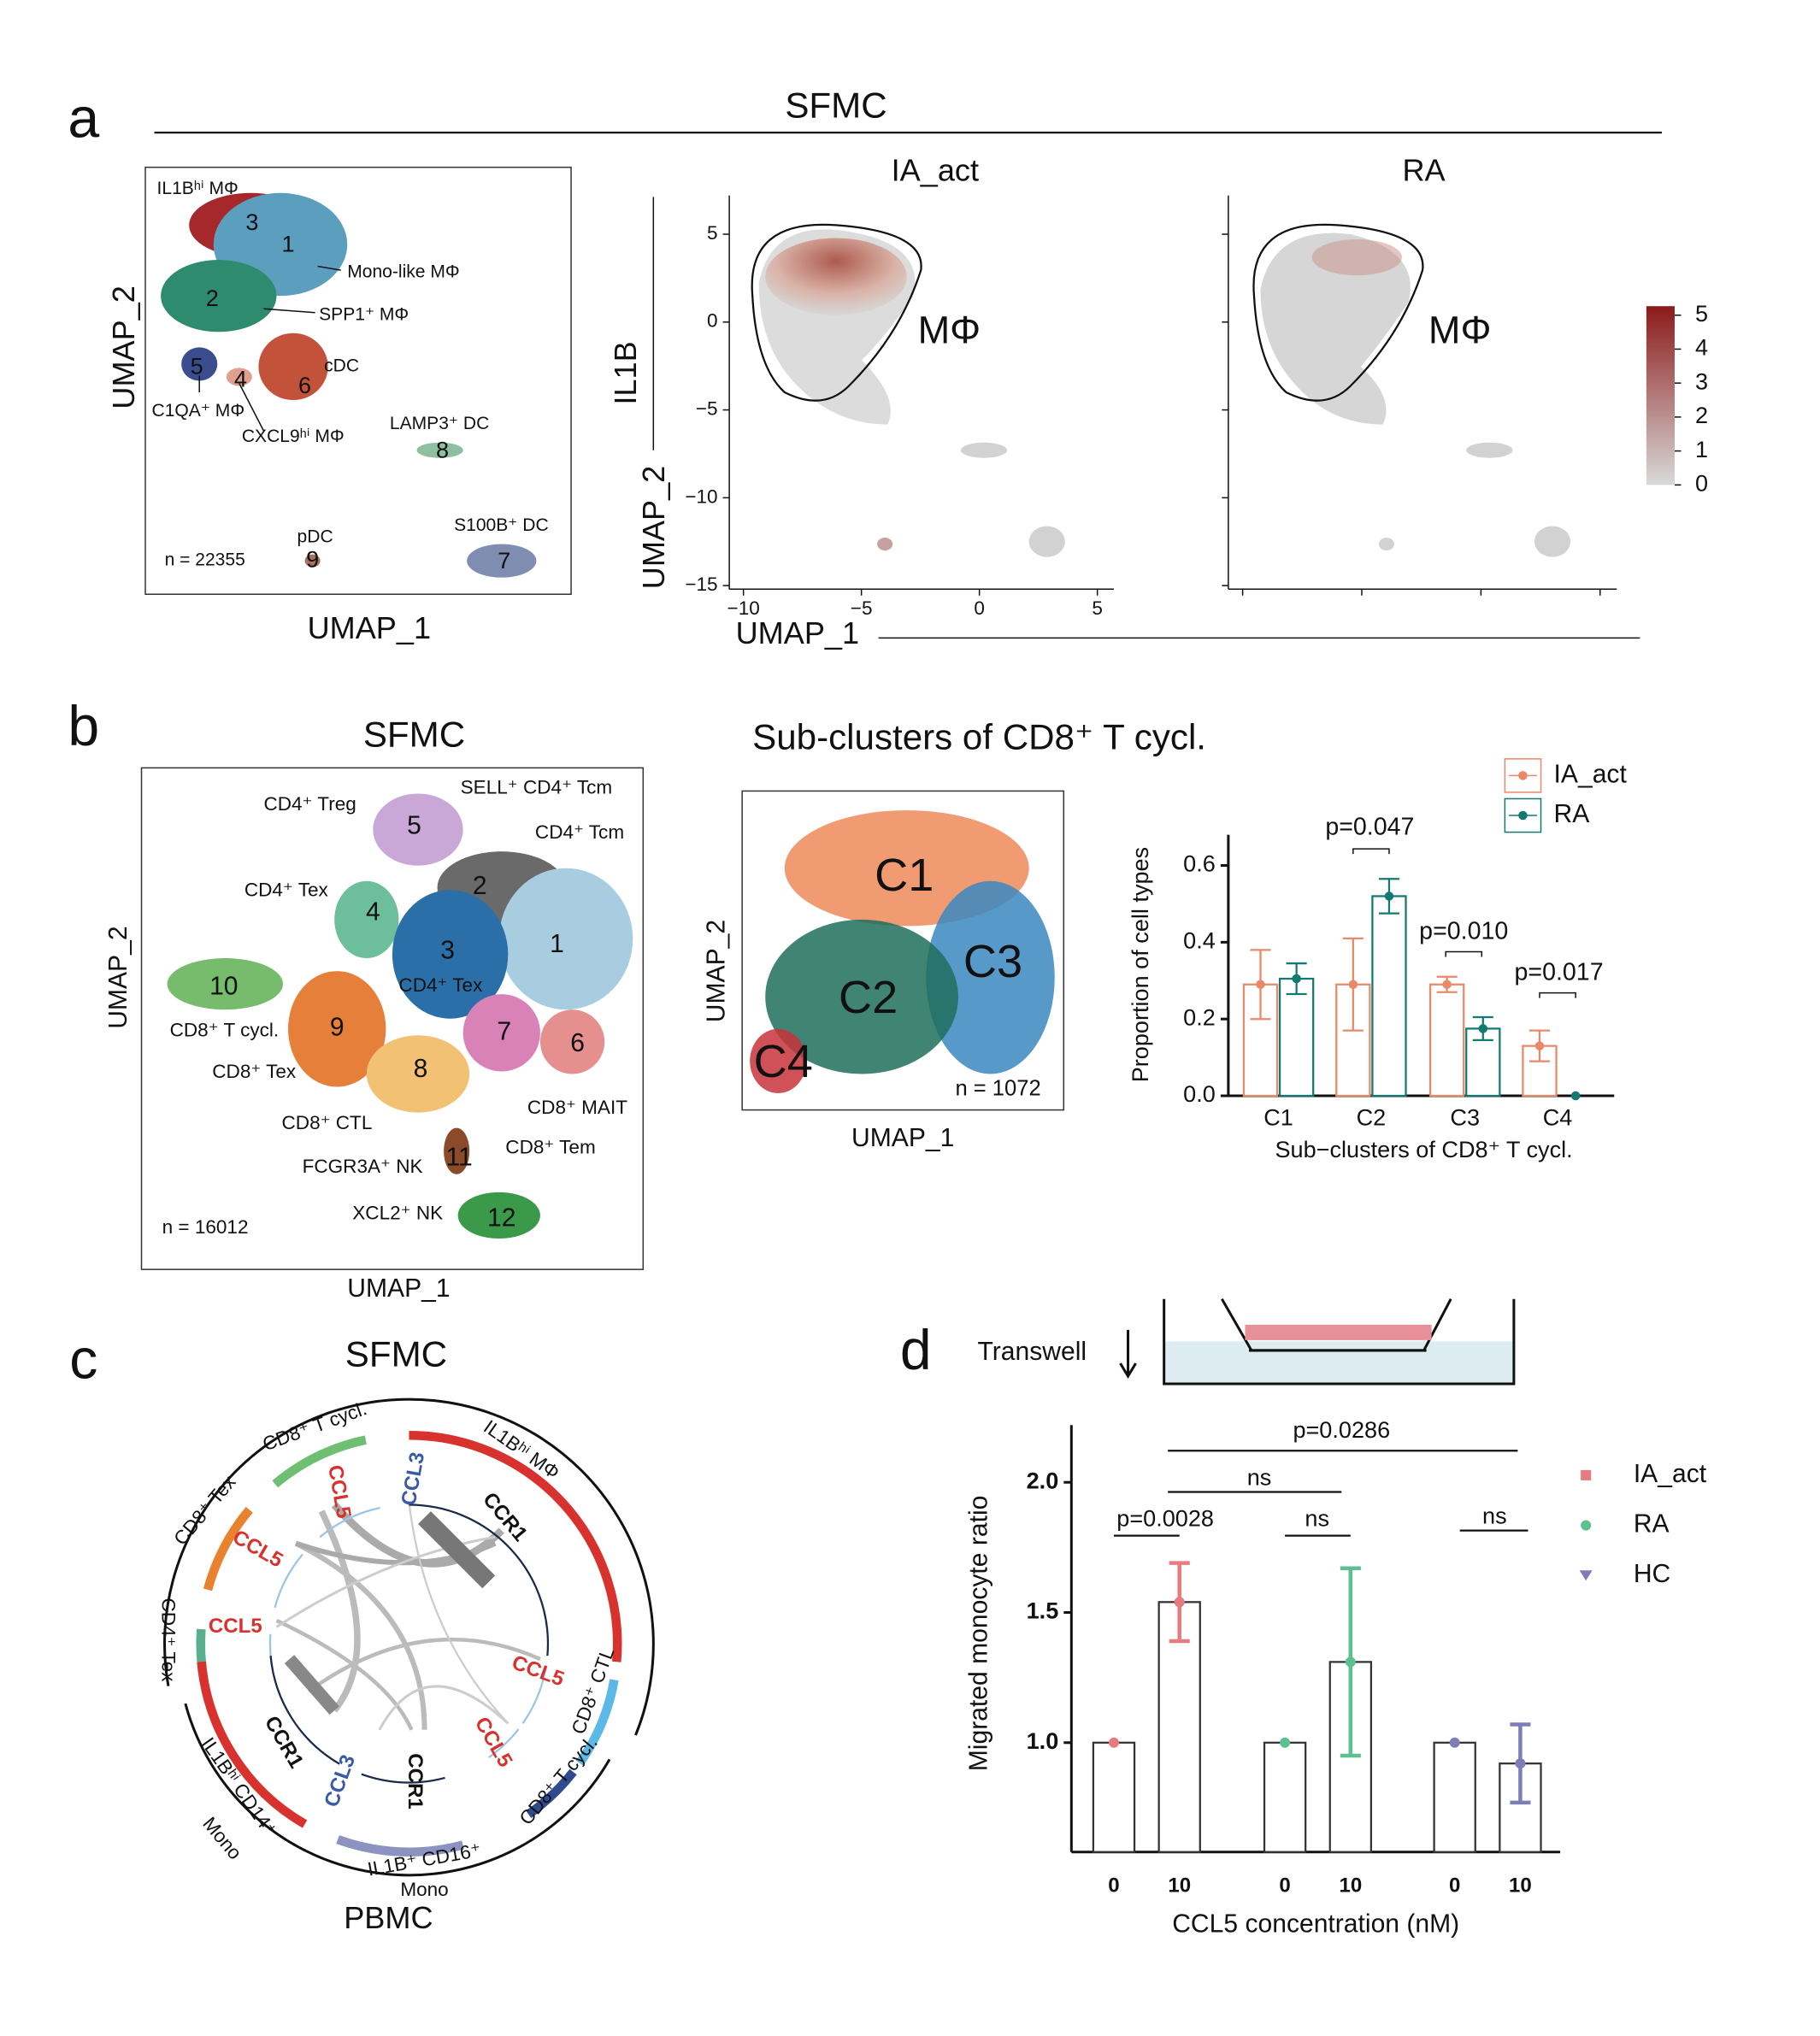 This screenshot has width=1820, height=2036. Describe the element at coordinates (1161, 390) in the screenshot. I see `feature-plot-cells` at that location.